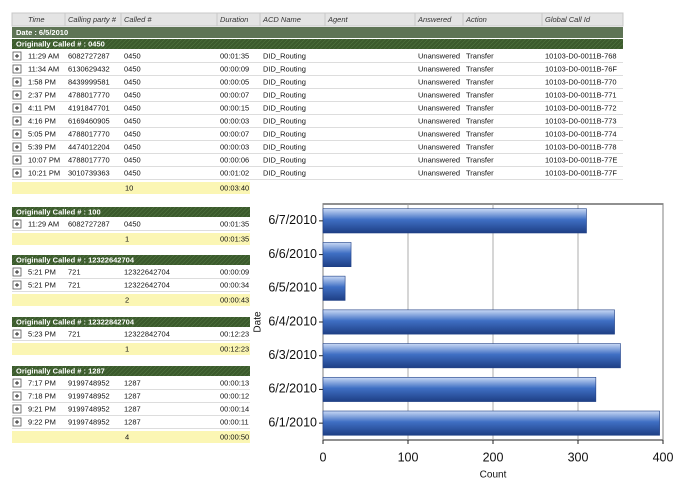  What do you see at coordinates (89, 146) in the screenshot?
I see `cell: 4474012204` at bounding box center [89, 146].